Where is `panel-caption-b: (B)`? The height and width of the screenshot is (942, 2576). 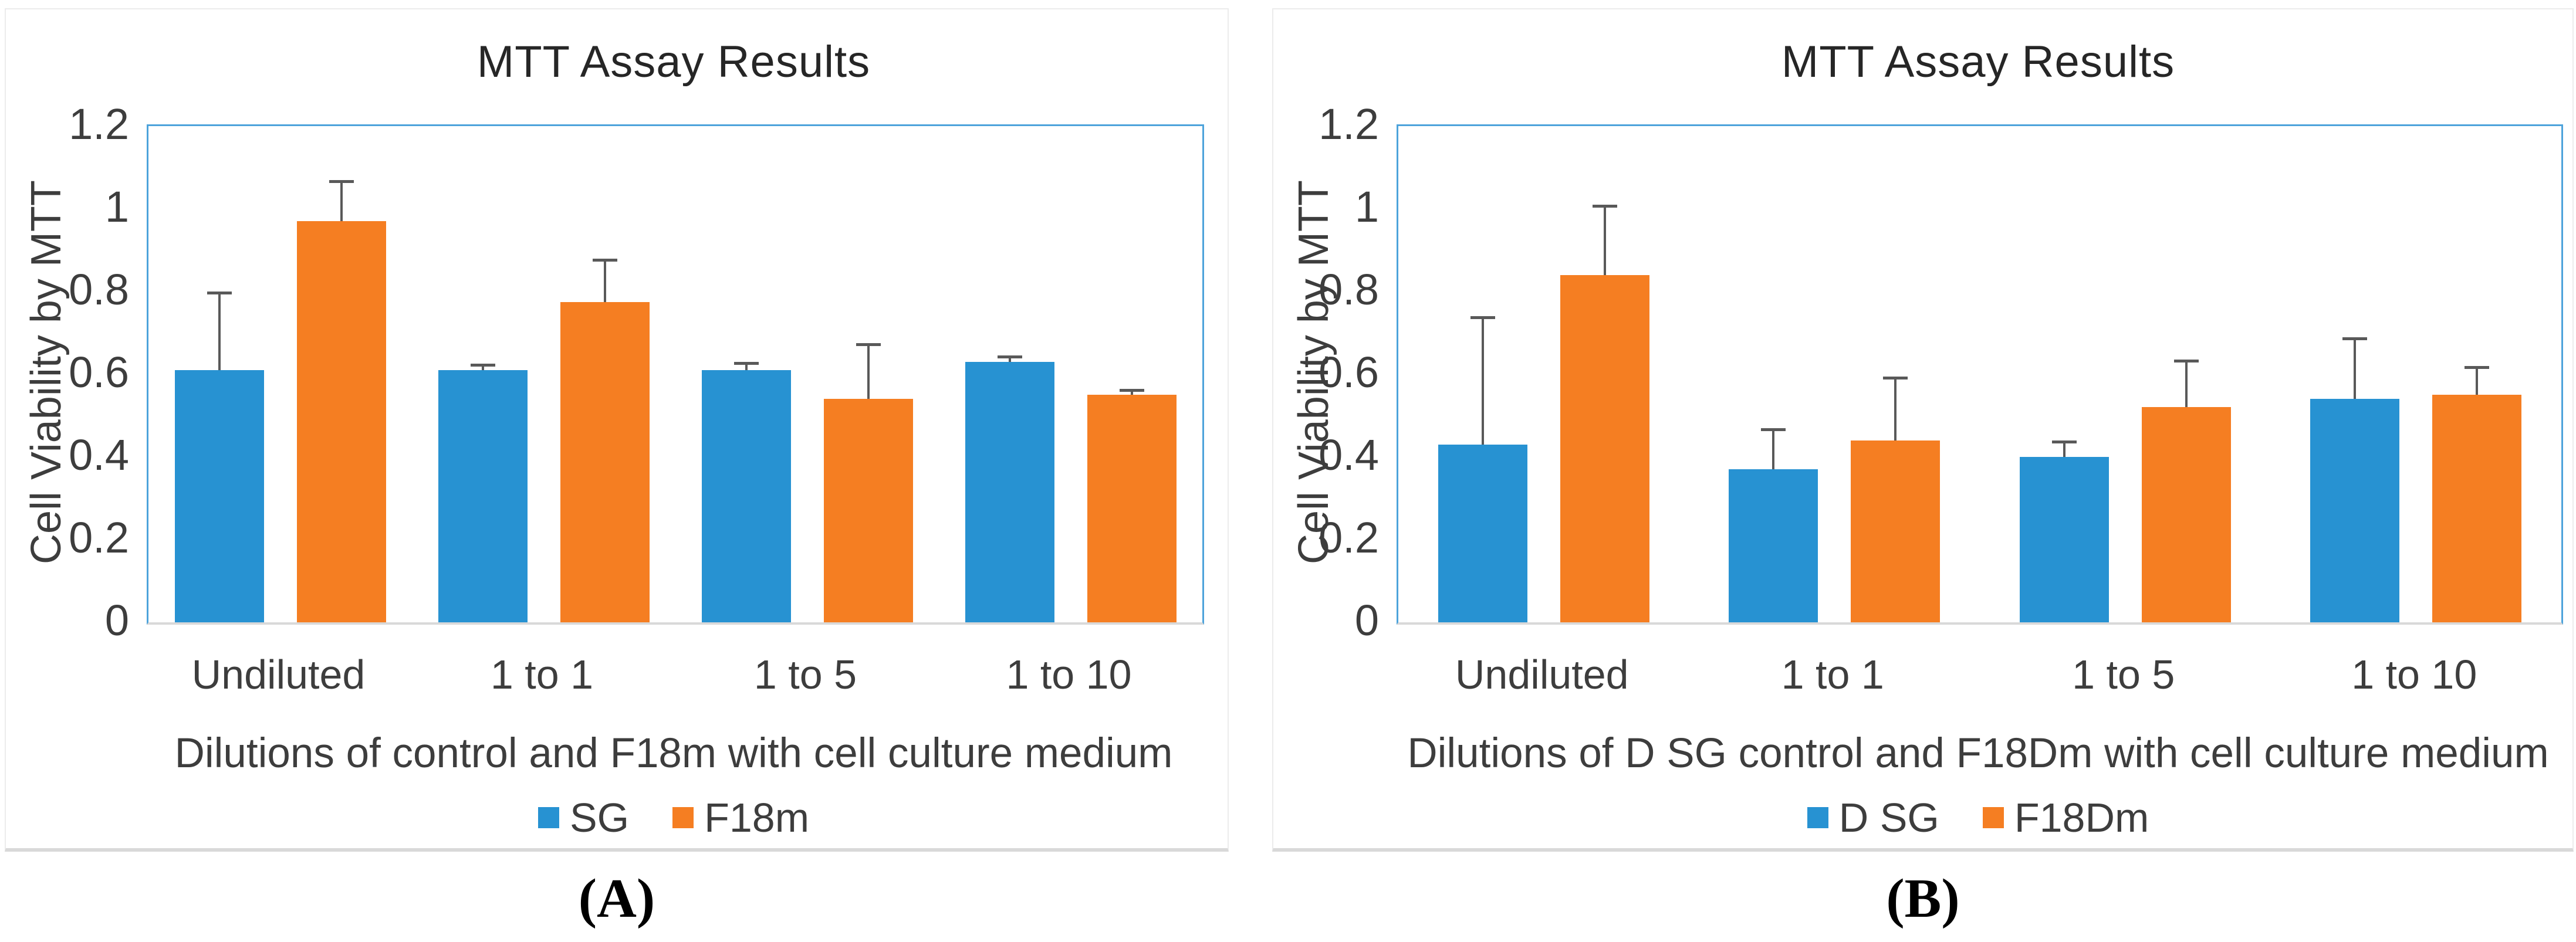
panel-caption-b: (B) is located at coordinates (1923, 899).